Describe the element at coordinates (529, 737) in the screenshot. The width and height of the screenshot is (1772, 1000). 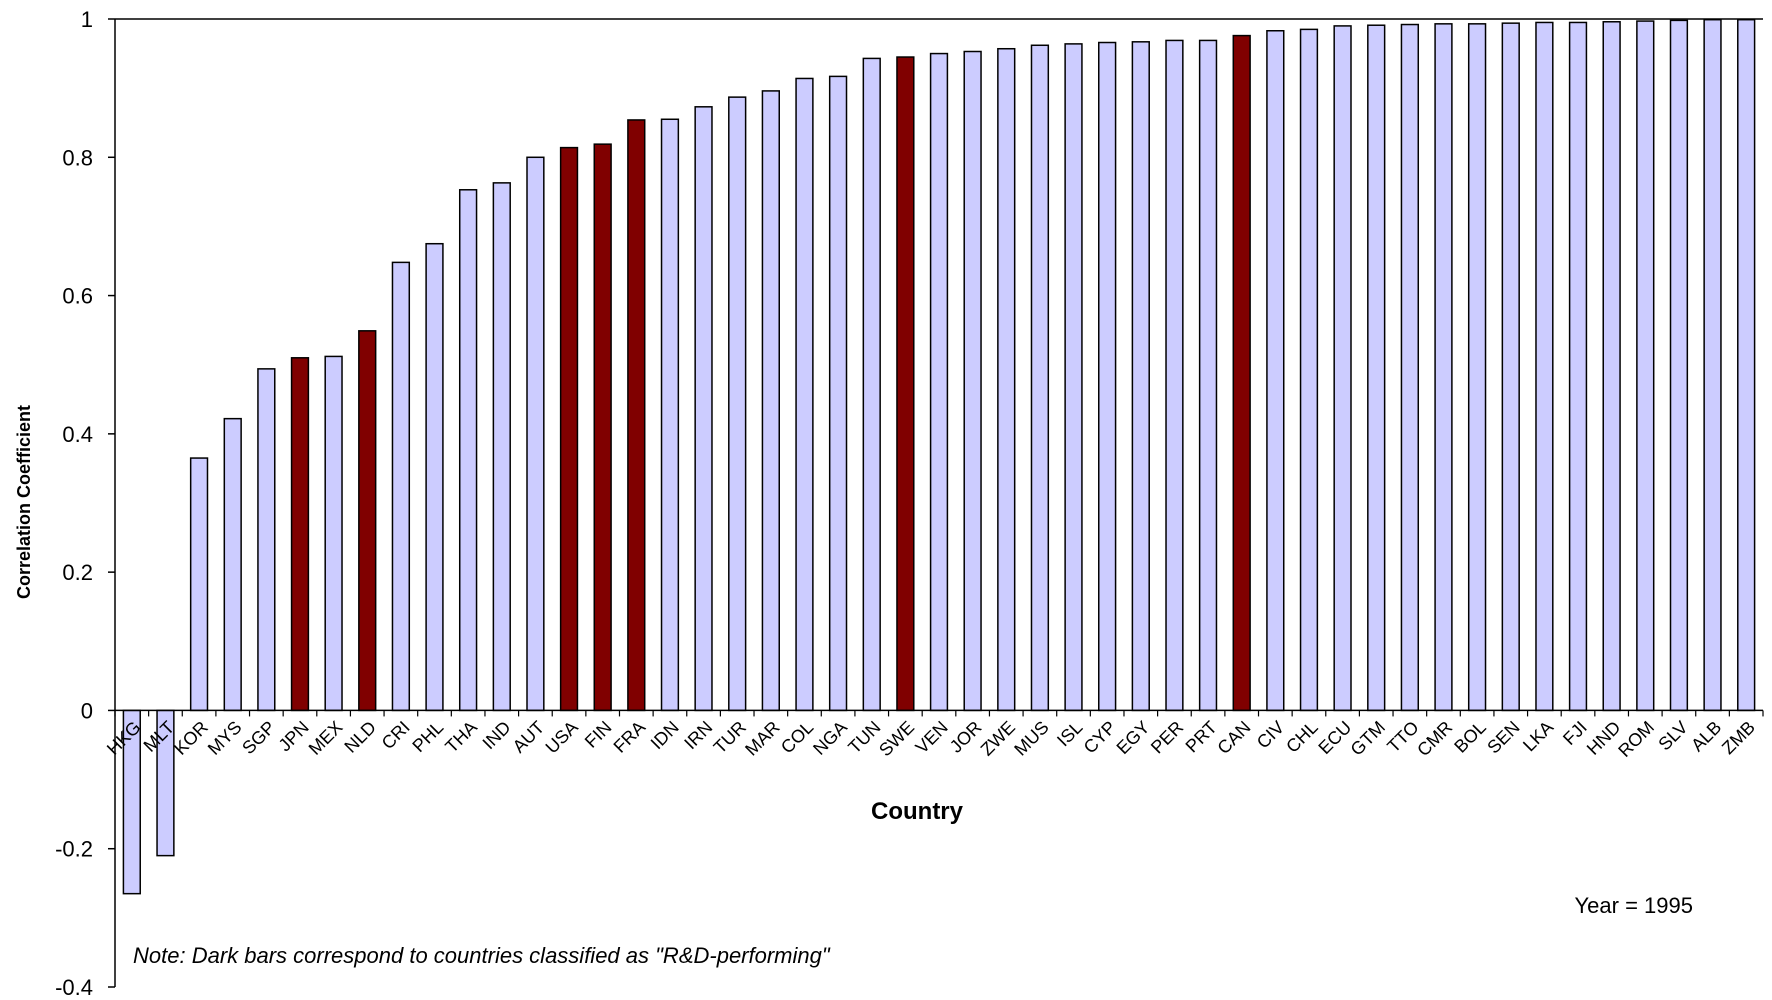
I see `category-label-aut: AUT` at that location.